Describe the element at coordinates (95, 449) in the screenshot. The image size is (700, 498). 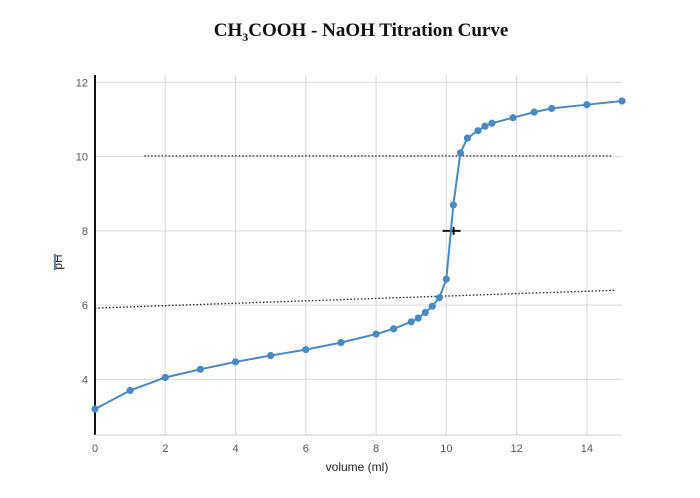
I see `x-tick-label: 0` at that location.